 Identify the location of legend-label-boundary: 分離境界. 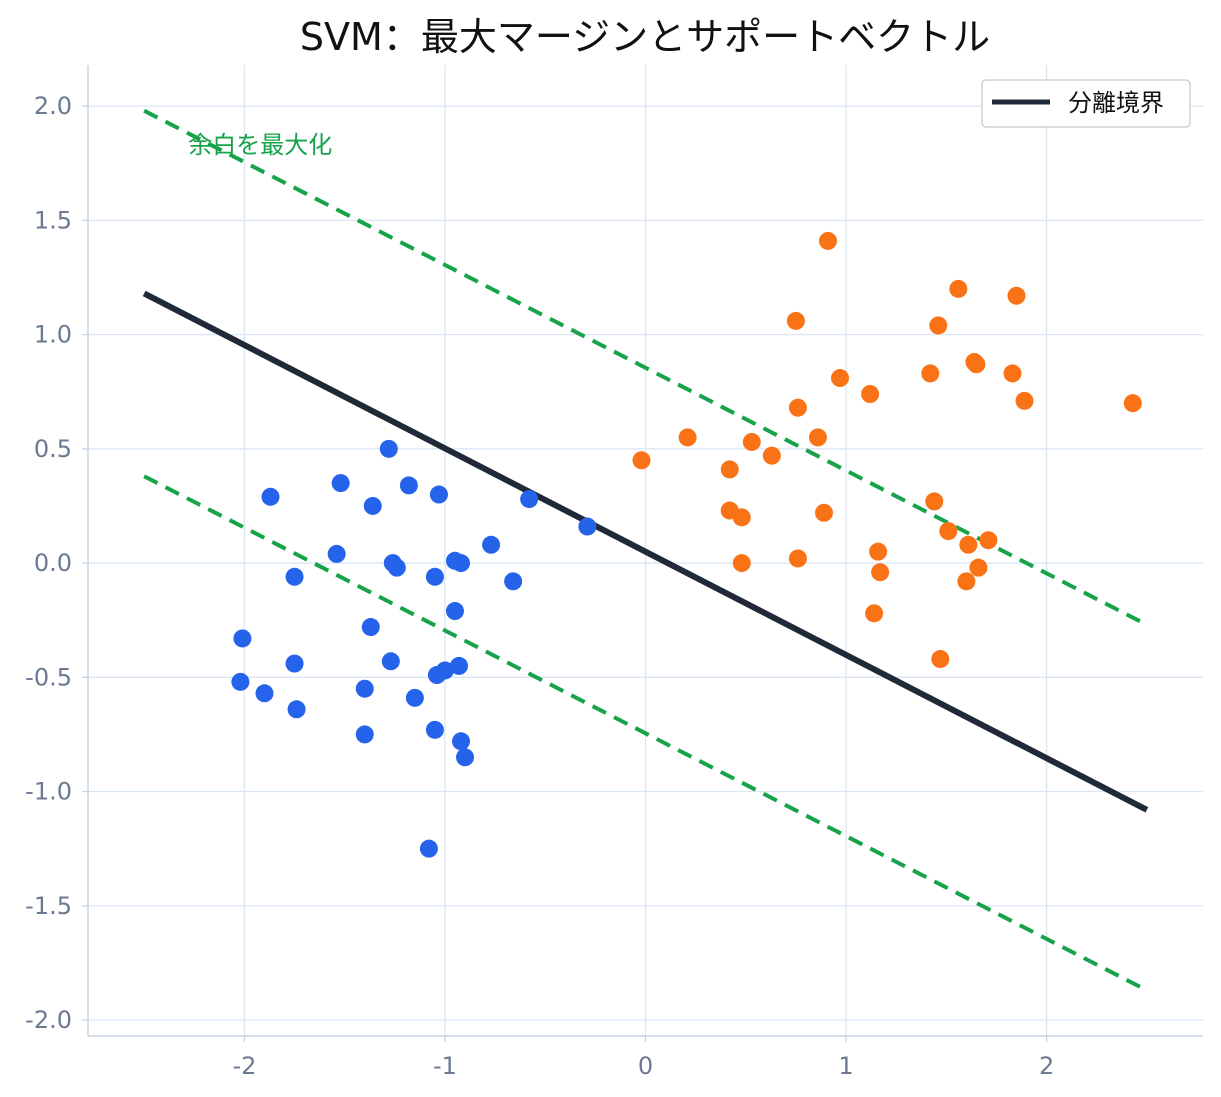
(1116, 103).